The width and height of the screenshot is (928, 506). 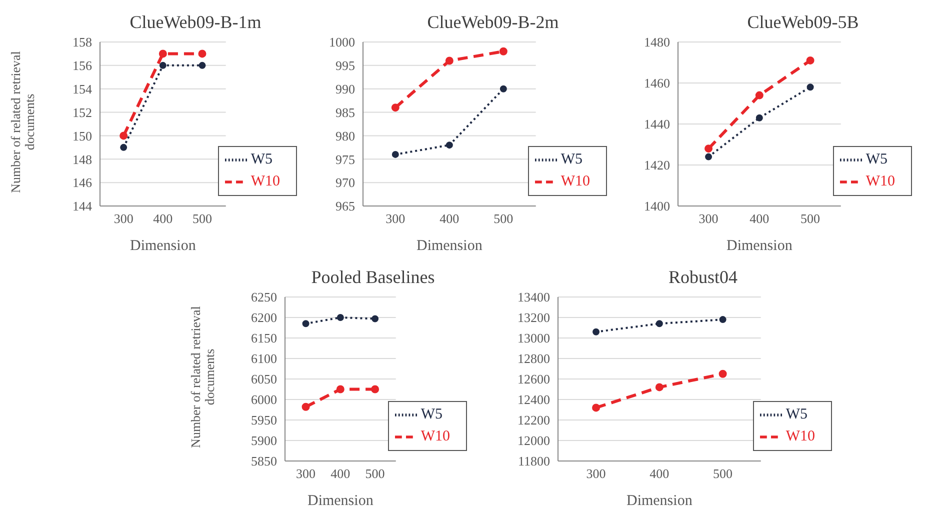 I want to click on chart-title: ClueWeb09-B-1m, so click(x=195, y=22).